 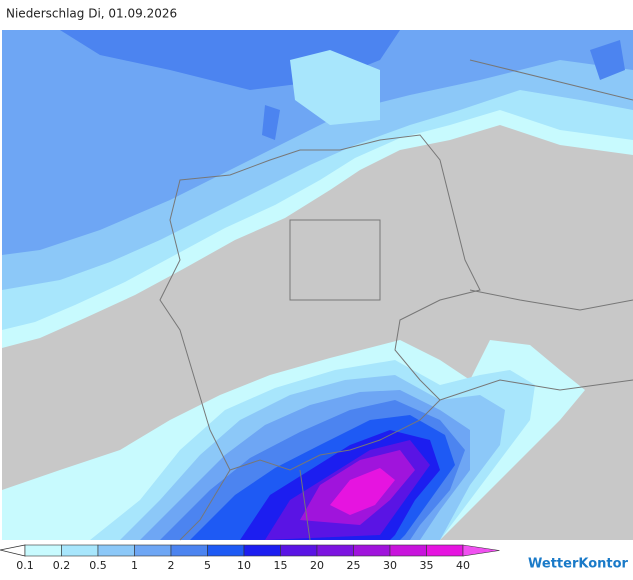 I want to click on legend-tick-label: 25, so click(x=354, y=565).